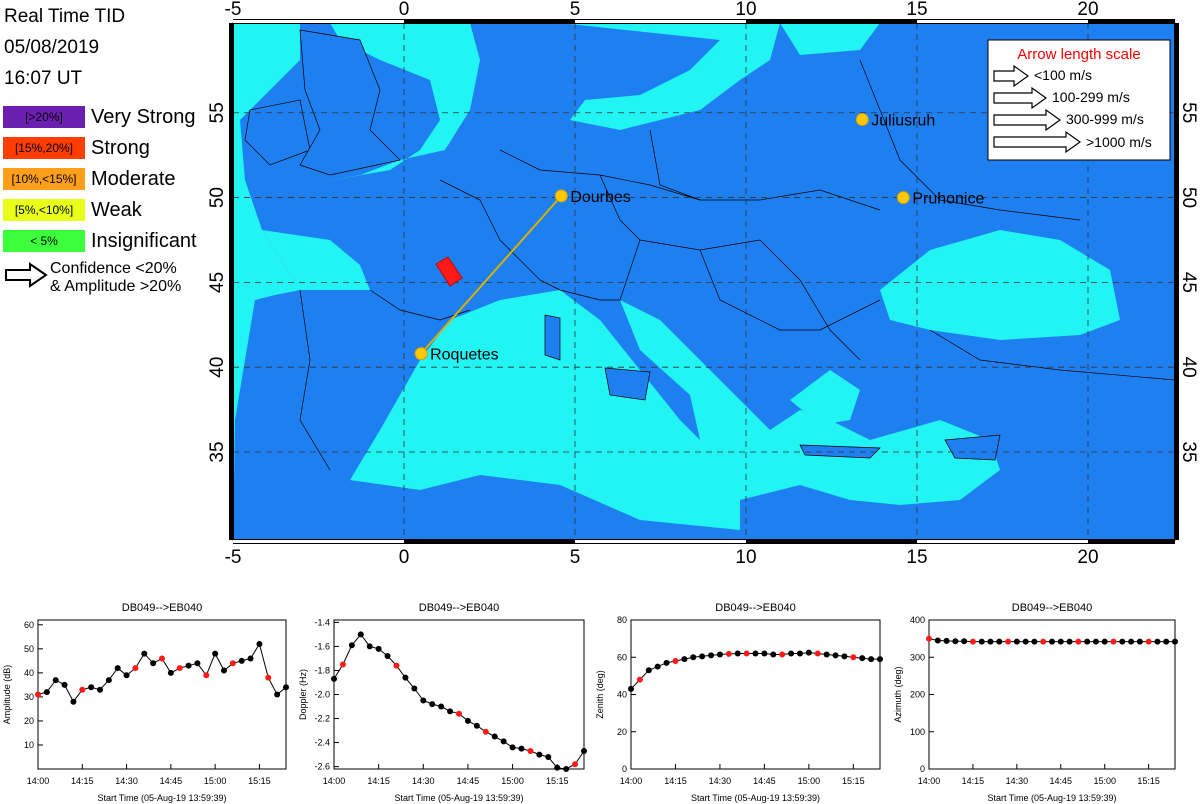  What do you see at coordinates (44, 241) in the screenshot?
I see `legend-swatch: < 5%` at bounding box center [44, 241].